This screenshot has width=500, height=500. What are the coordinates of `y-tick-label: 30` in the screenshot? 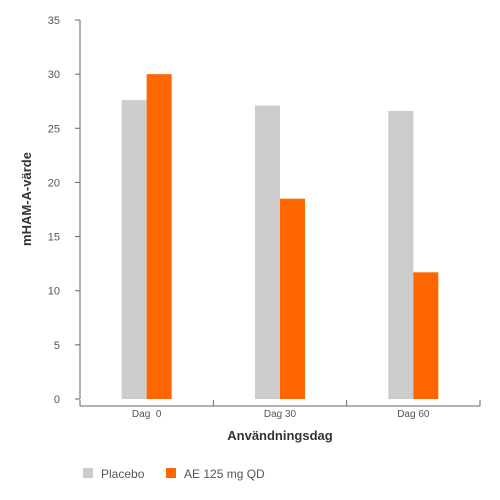 It's located at (54, 75).